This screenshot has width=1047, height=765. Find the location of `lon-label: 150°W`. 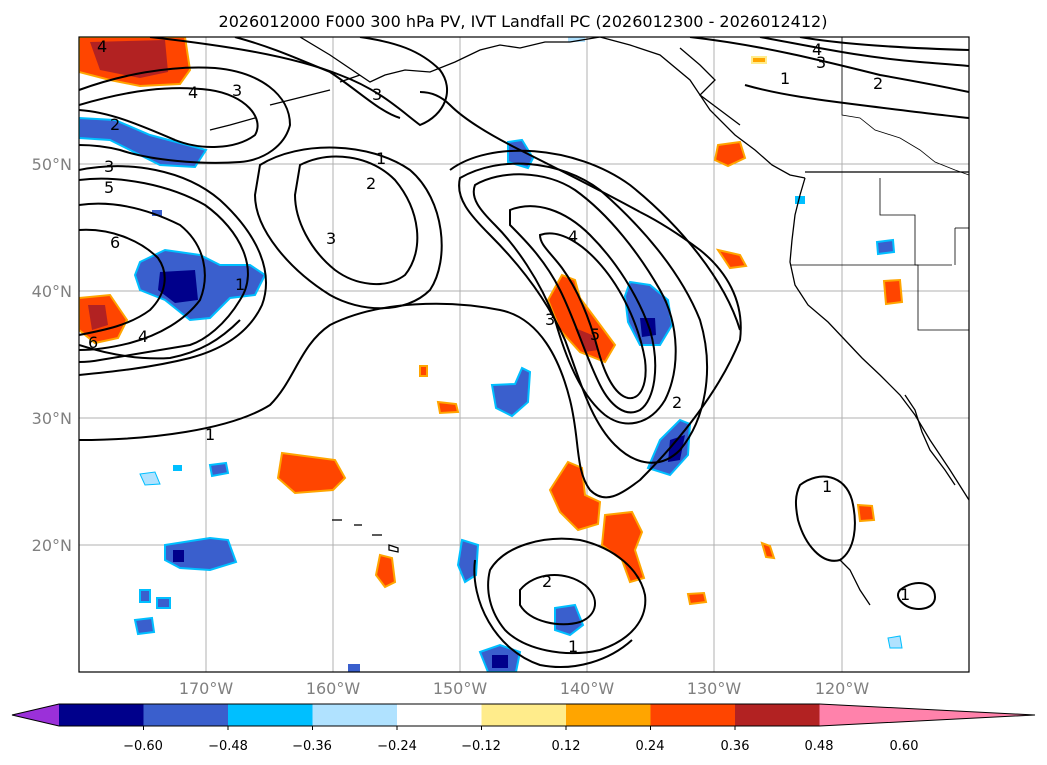

lon-label: 150°W is located at coordinates (460, 688).